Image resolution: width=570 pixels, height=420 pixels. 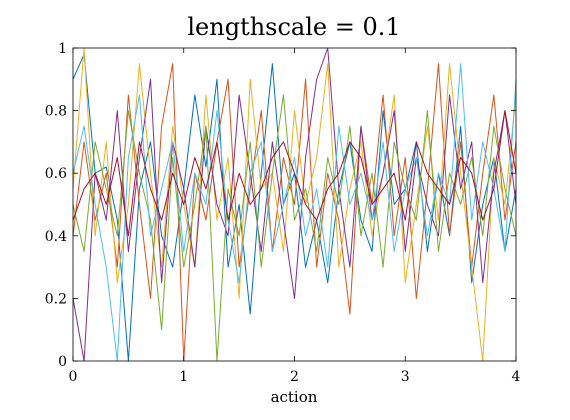 What do you see at coordinates (405, 377) in the screenshot?
I see `x-tick-label: 3` at bounding box center [405, 377].